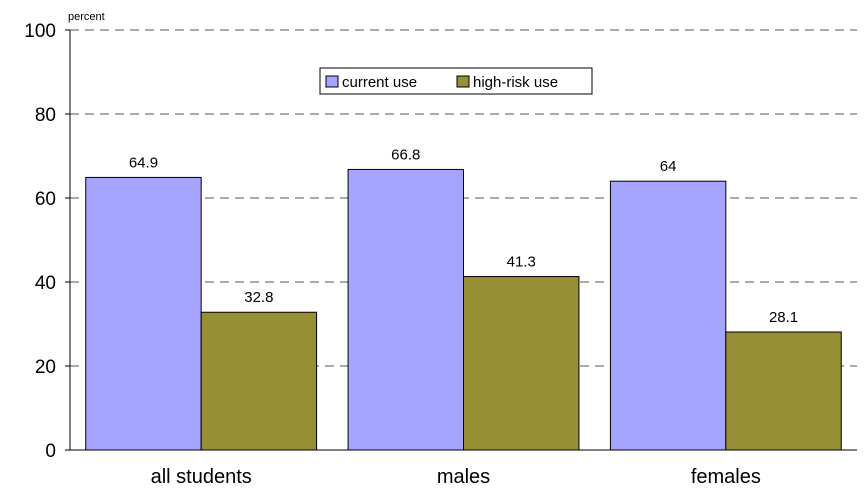 Image resolution: width=867 pixels, height=490 pixels. I want to click on y-tick-label-20: 20, so click(45, 367).